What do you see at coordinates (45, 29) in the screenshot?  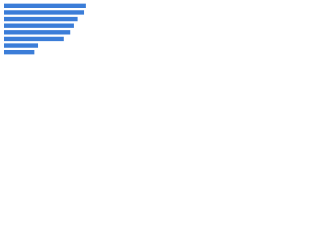 I see `chart` at bounding box center [45, 29].